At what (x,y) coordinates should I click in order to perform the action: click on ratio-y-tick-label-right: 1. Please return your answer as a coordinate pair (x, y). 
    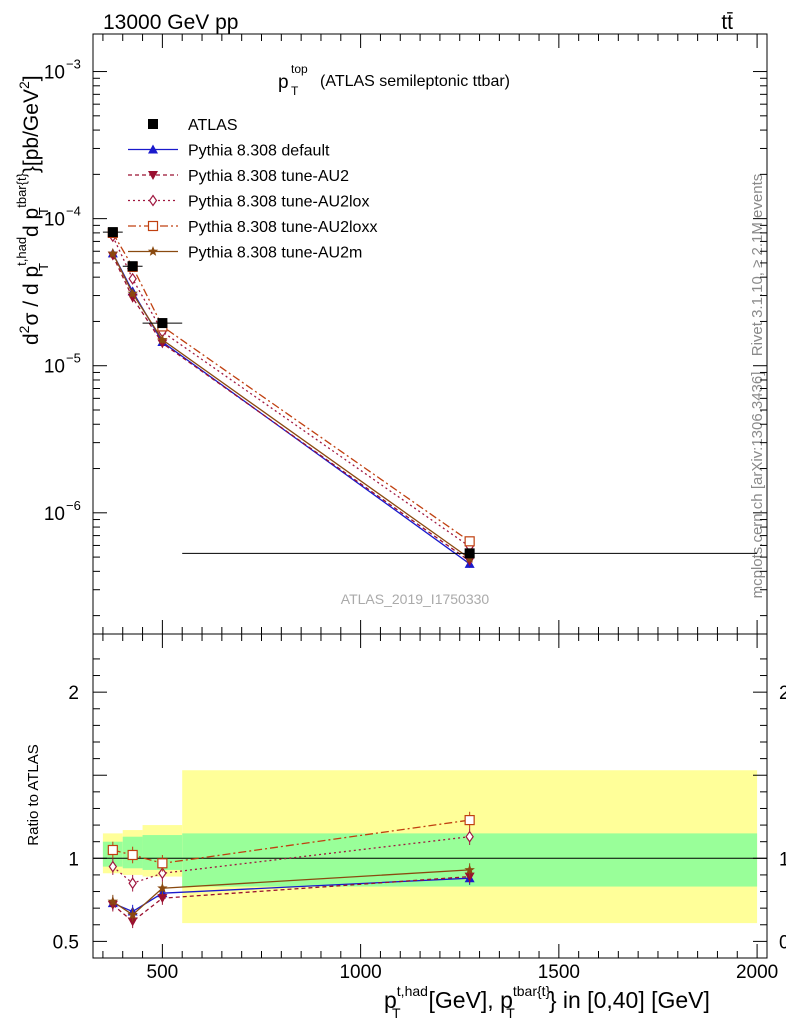
    Looking at the image, I should click on (782, 859).